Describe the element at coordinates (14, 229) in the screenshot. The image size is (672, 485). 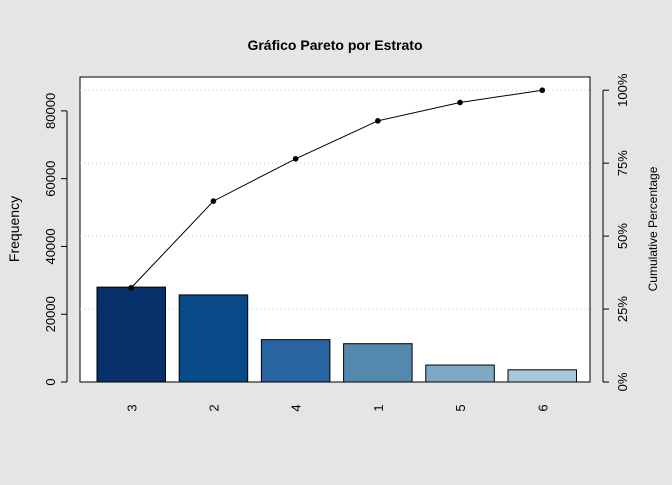
I see `y-axis-label: Frequency` at that location.